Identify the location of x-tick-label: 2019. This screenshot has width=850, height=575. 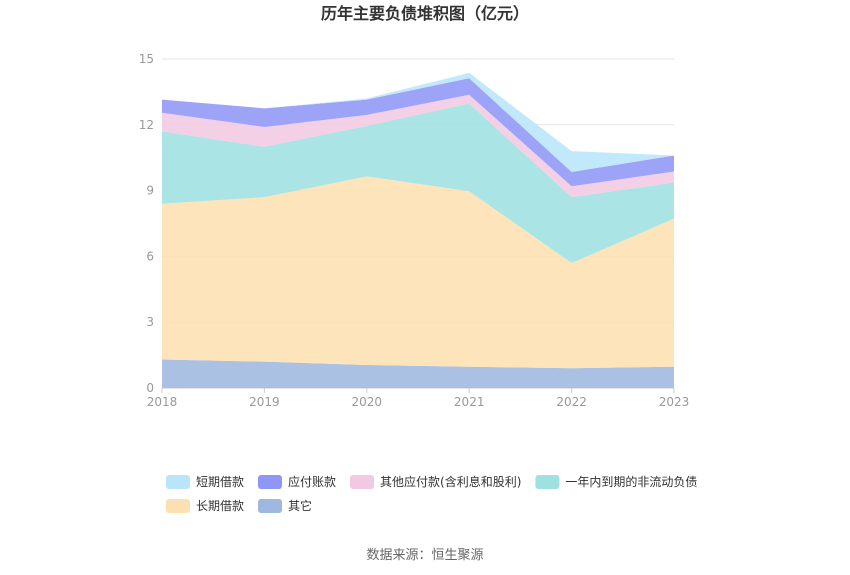
(264, 402).